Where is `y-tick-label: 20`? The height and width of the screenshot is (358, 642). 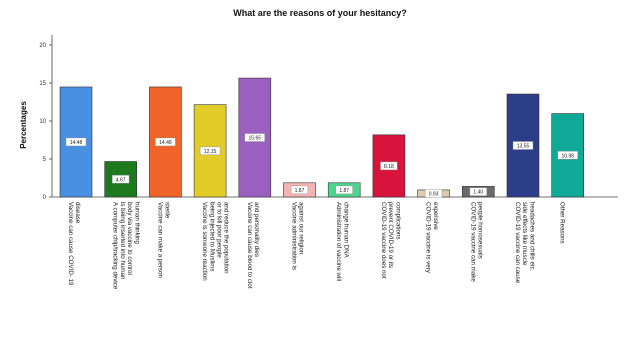
y-tick-label: 20 is located at coordinates (42, 46).